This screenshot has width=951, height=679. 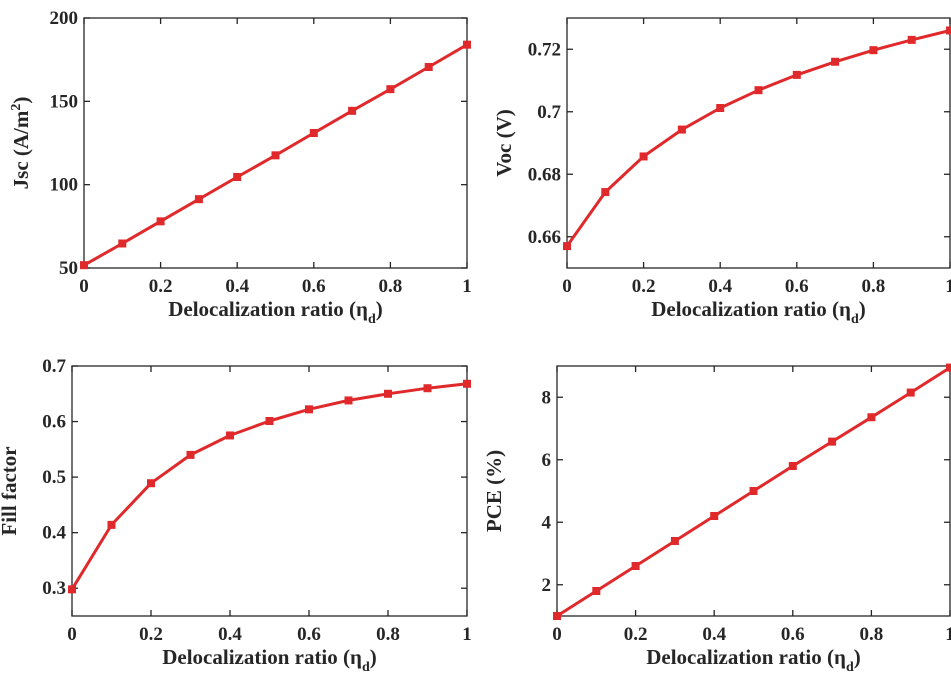 I want to click on y-axis-label: Jsc (A/m2), so click(x=21, y=143).